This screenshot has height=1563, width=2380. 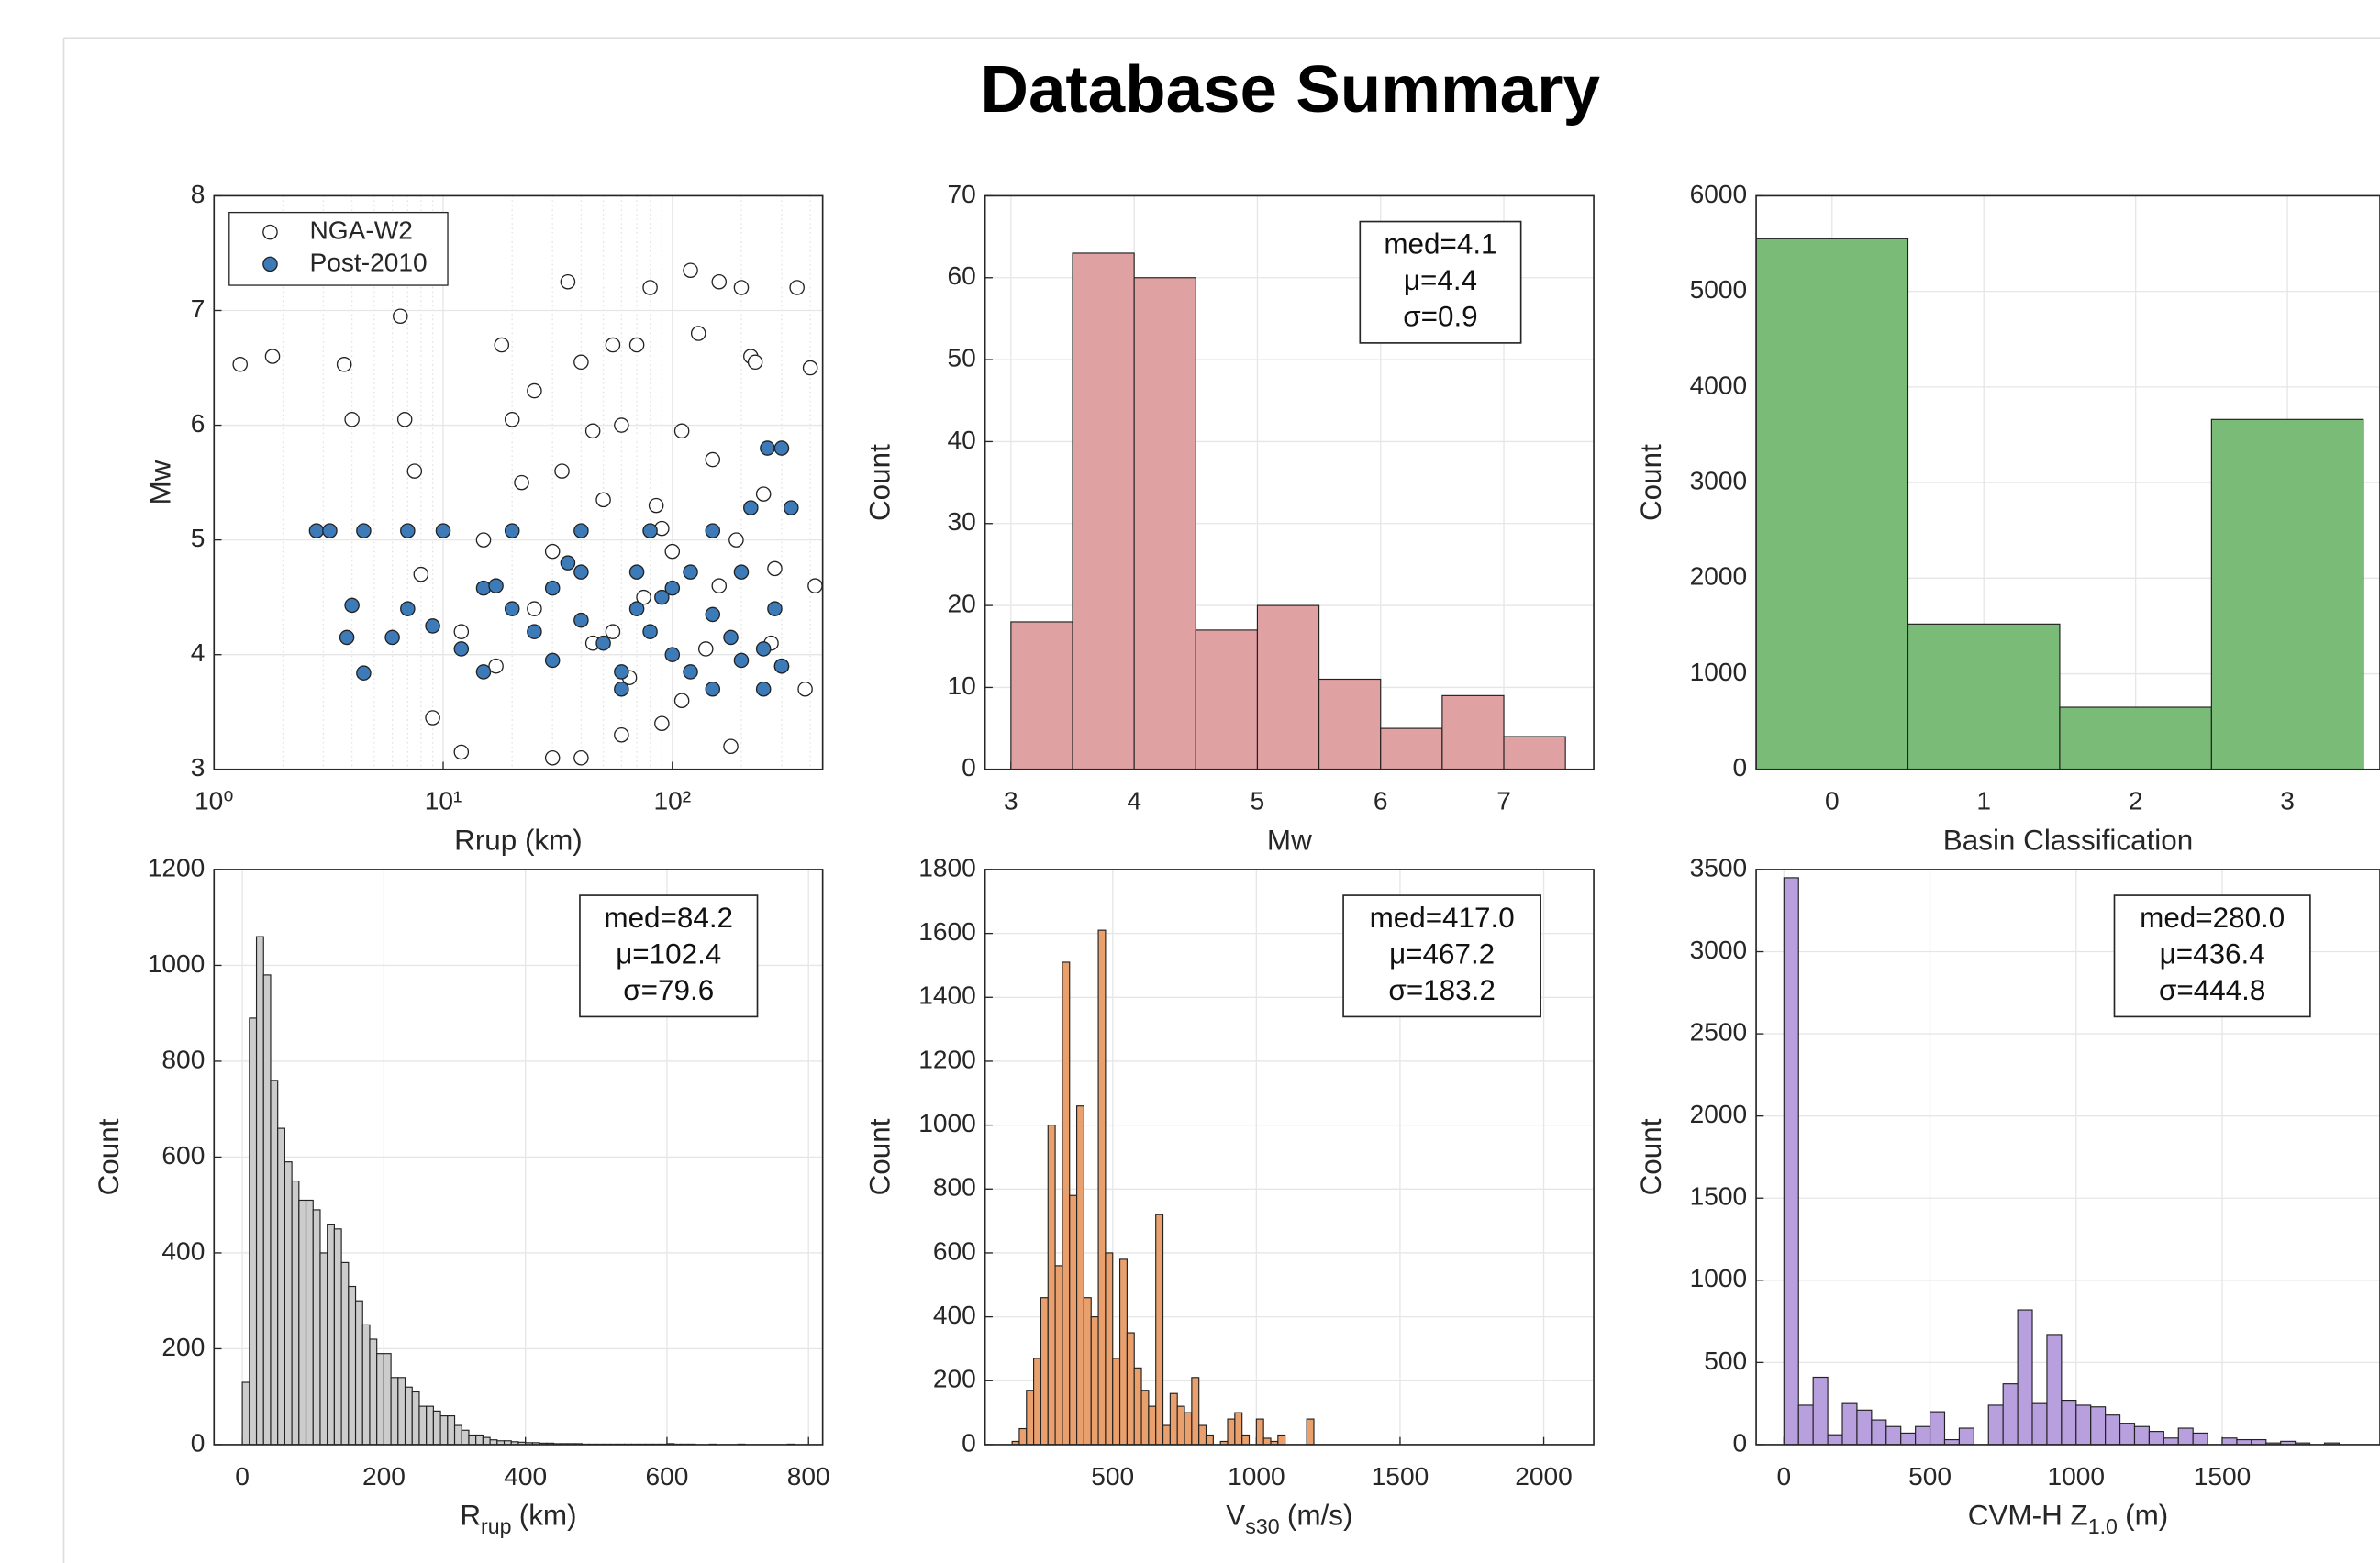 I want to click on y-tick-label: 200, so click(x=183, y=1347).